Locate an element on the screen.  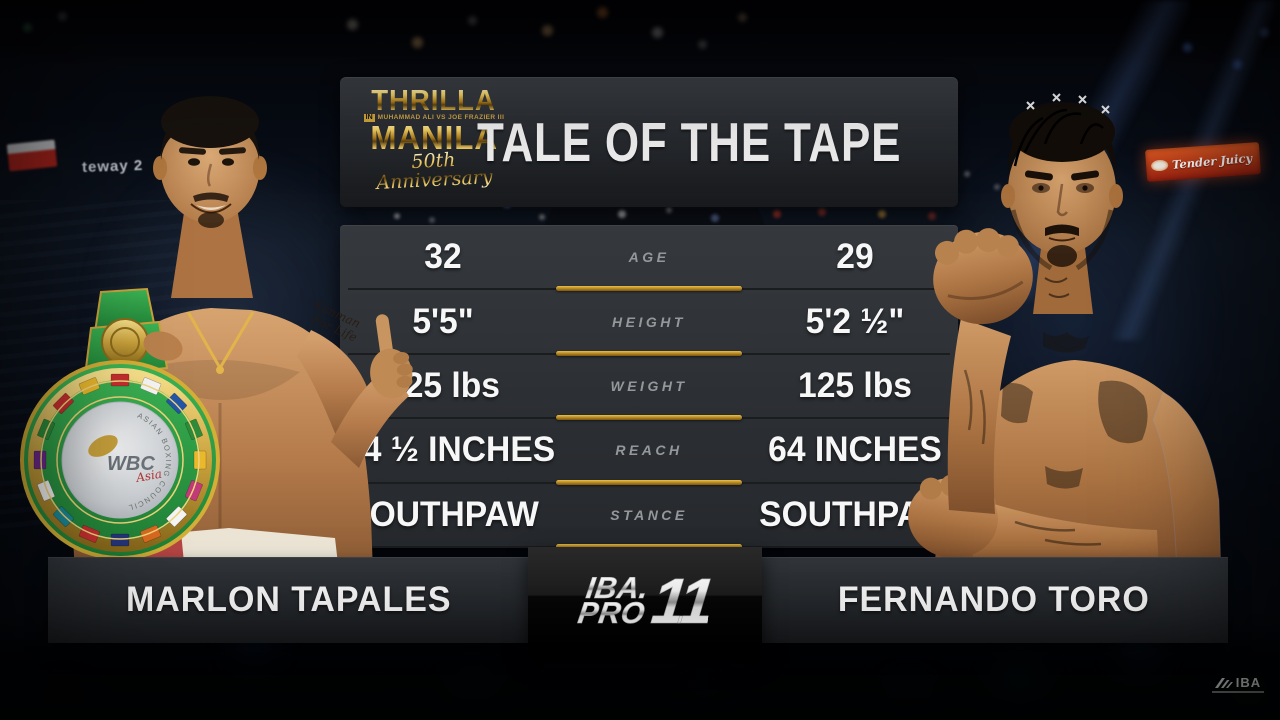
row-label: STANCE is located at coordinates (649, 514).